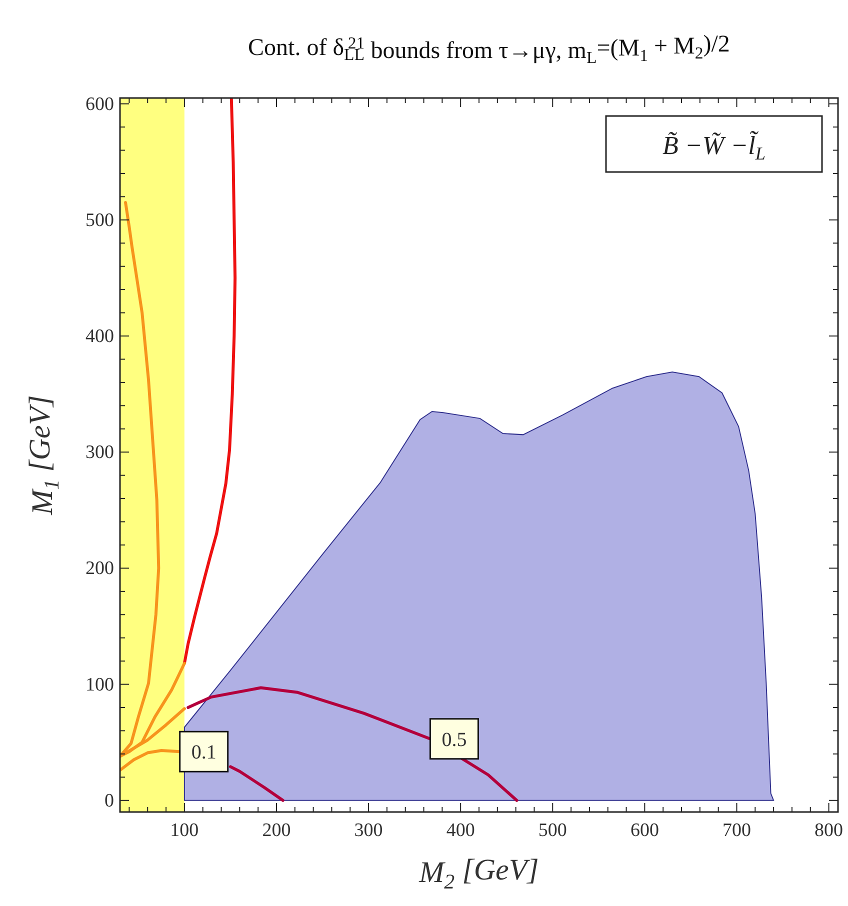  What do you see at coordinates (203, 753) in the screenshot?
I see `annotation: 0.1` at bounding box center [203, 753].